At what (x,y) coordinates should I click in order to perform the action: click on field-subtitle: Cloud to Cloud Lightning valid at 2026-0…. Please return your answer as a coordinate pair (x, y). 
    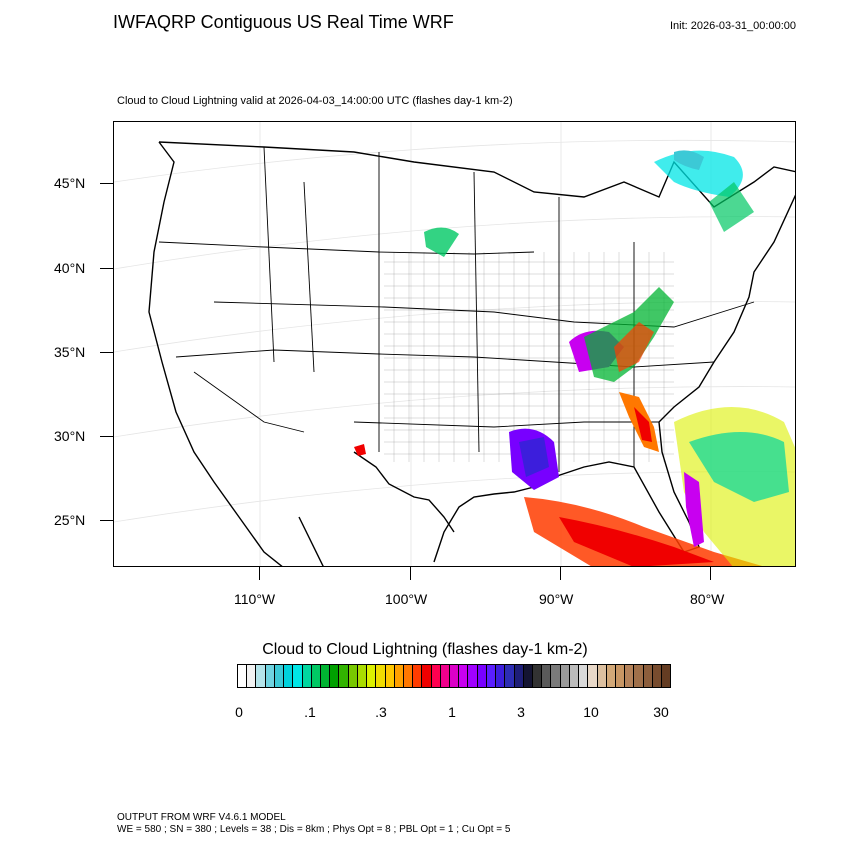
    Looking at the image, I should click on (315, 101).